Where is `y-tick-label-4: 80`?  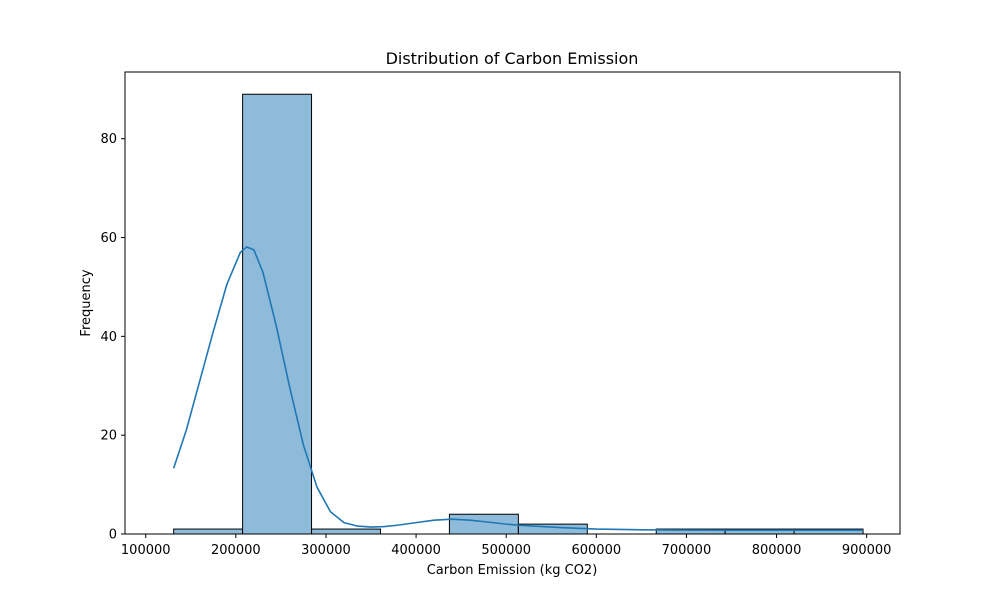
y-tick-label-4: 80 is located at coordinates (108, 139).